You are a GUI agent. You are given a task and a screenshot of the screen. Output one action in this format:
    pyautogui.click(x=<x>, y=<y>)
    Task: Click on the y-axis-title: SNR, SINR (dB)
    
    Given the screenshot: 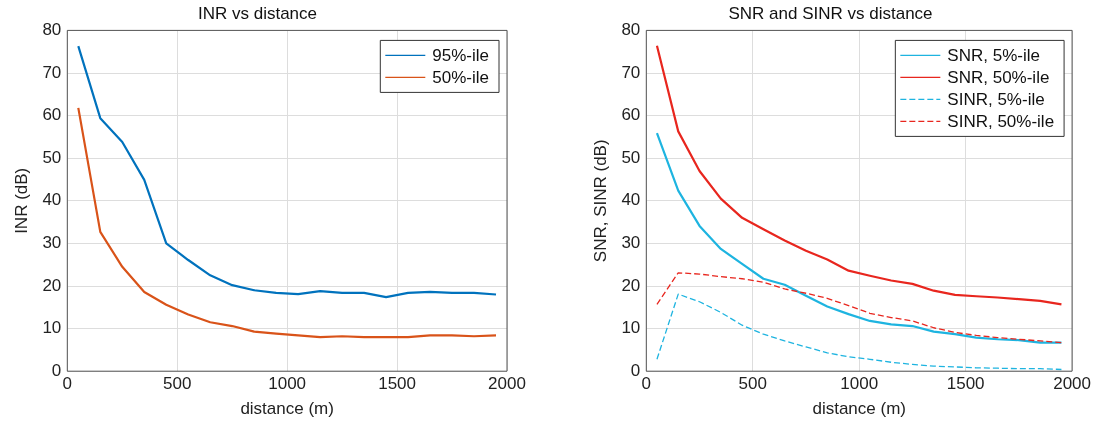 What is the action you would take?
    pyautogui.click(x=600, y=201)
    